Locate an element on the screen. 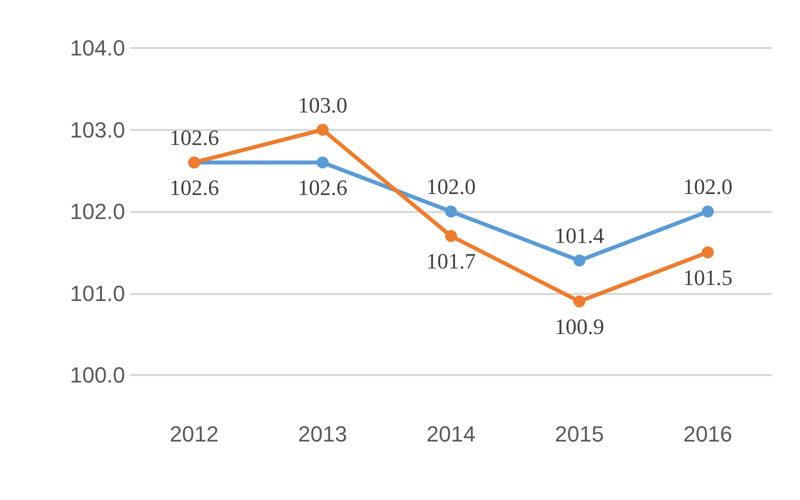  y-tick-label: 103.0 is located at coordinates (98, 129).